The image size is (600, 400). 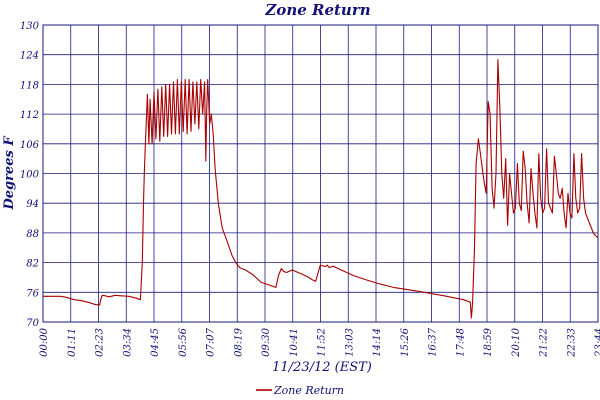 I want to click on x-tick-label: 09:30, so click(x=266, y=341).